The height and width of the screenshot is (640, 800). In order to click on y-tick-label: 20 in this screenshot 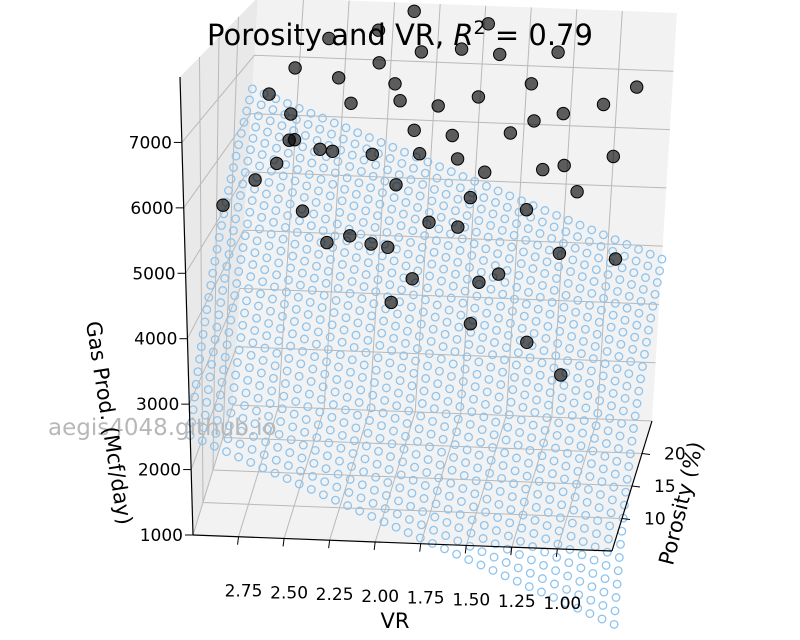, I will do `click(675, 455)`.